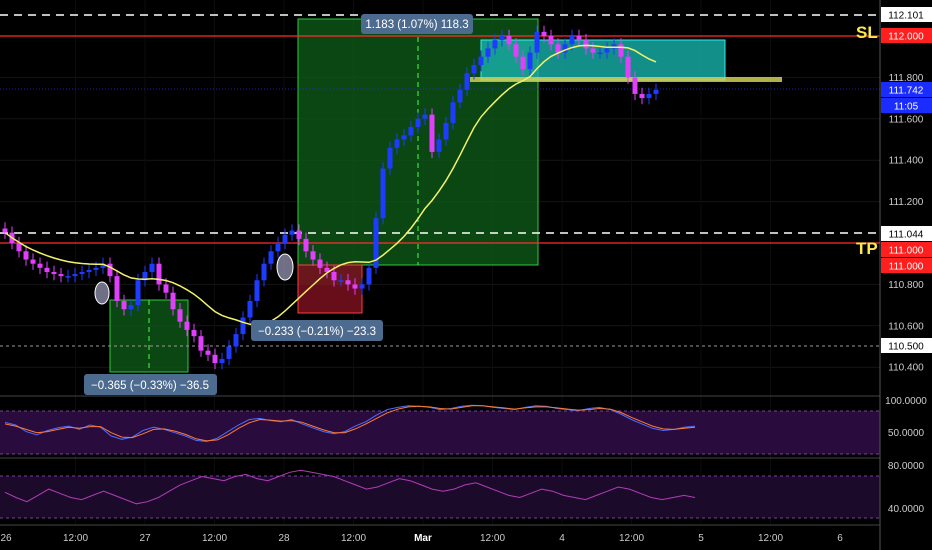  I want to click on measure-mid-text: −0.233 (−0.21%) −23.3, so click(317, 332).